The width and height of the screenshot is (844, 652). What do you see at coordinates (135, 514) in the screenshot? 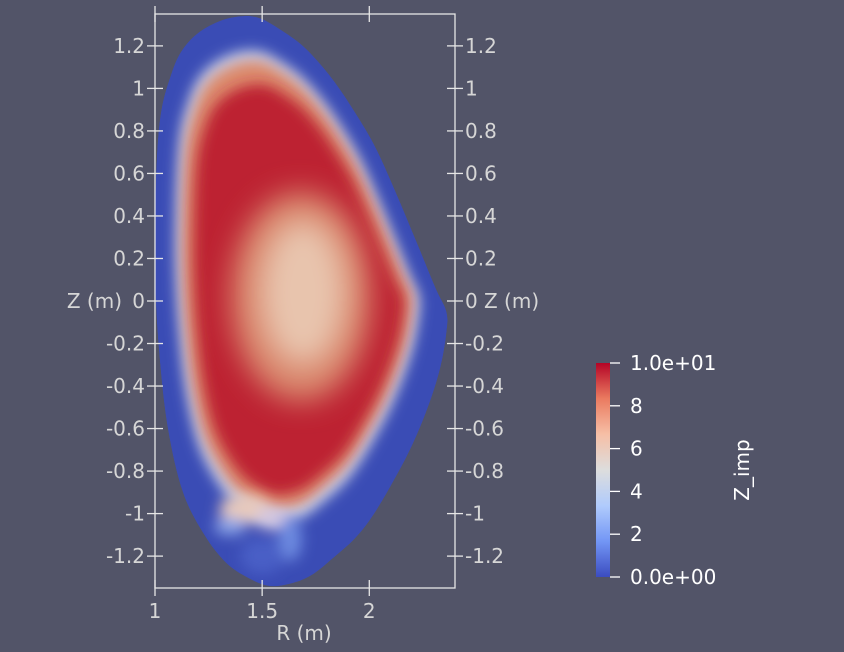
I see `y-tick-label-left: -1` at bounding box center [135, 514].